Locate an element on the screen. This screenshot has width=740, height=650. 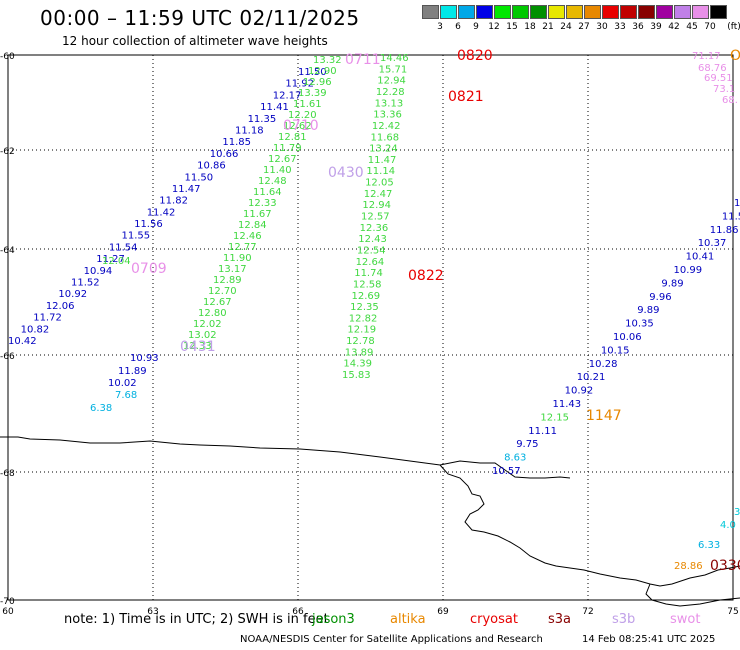
lon-tick-label: 69 is located at coordinates (443, 612).